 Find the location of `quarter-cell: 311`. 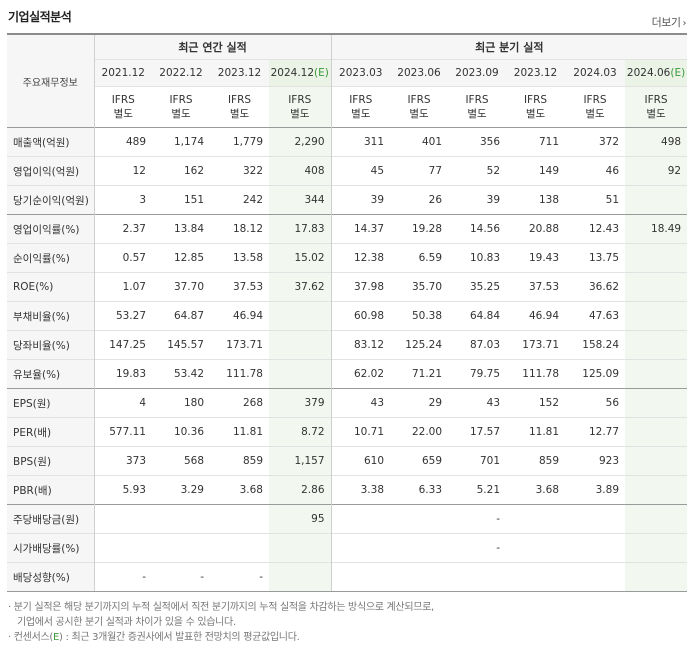

quarter-cell: 311 is located at coordinates (361, 142).